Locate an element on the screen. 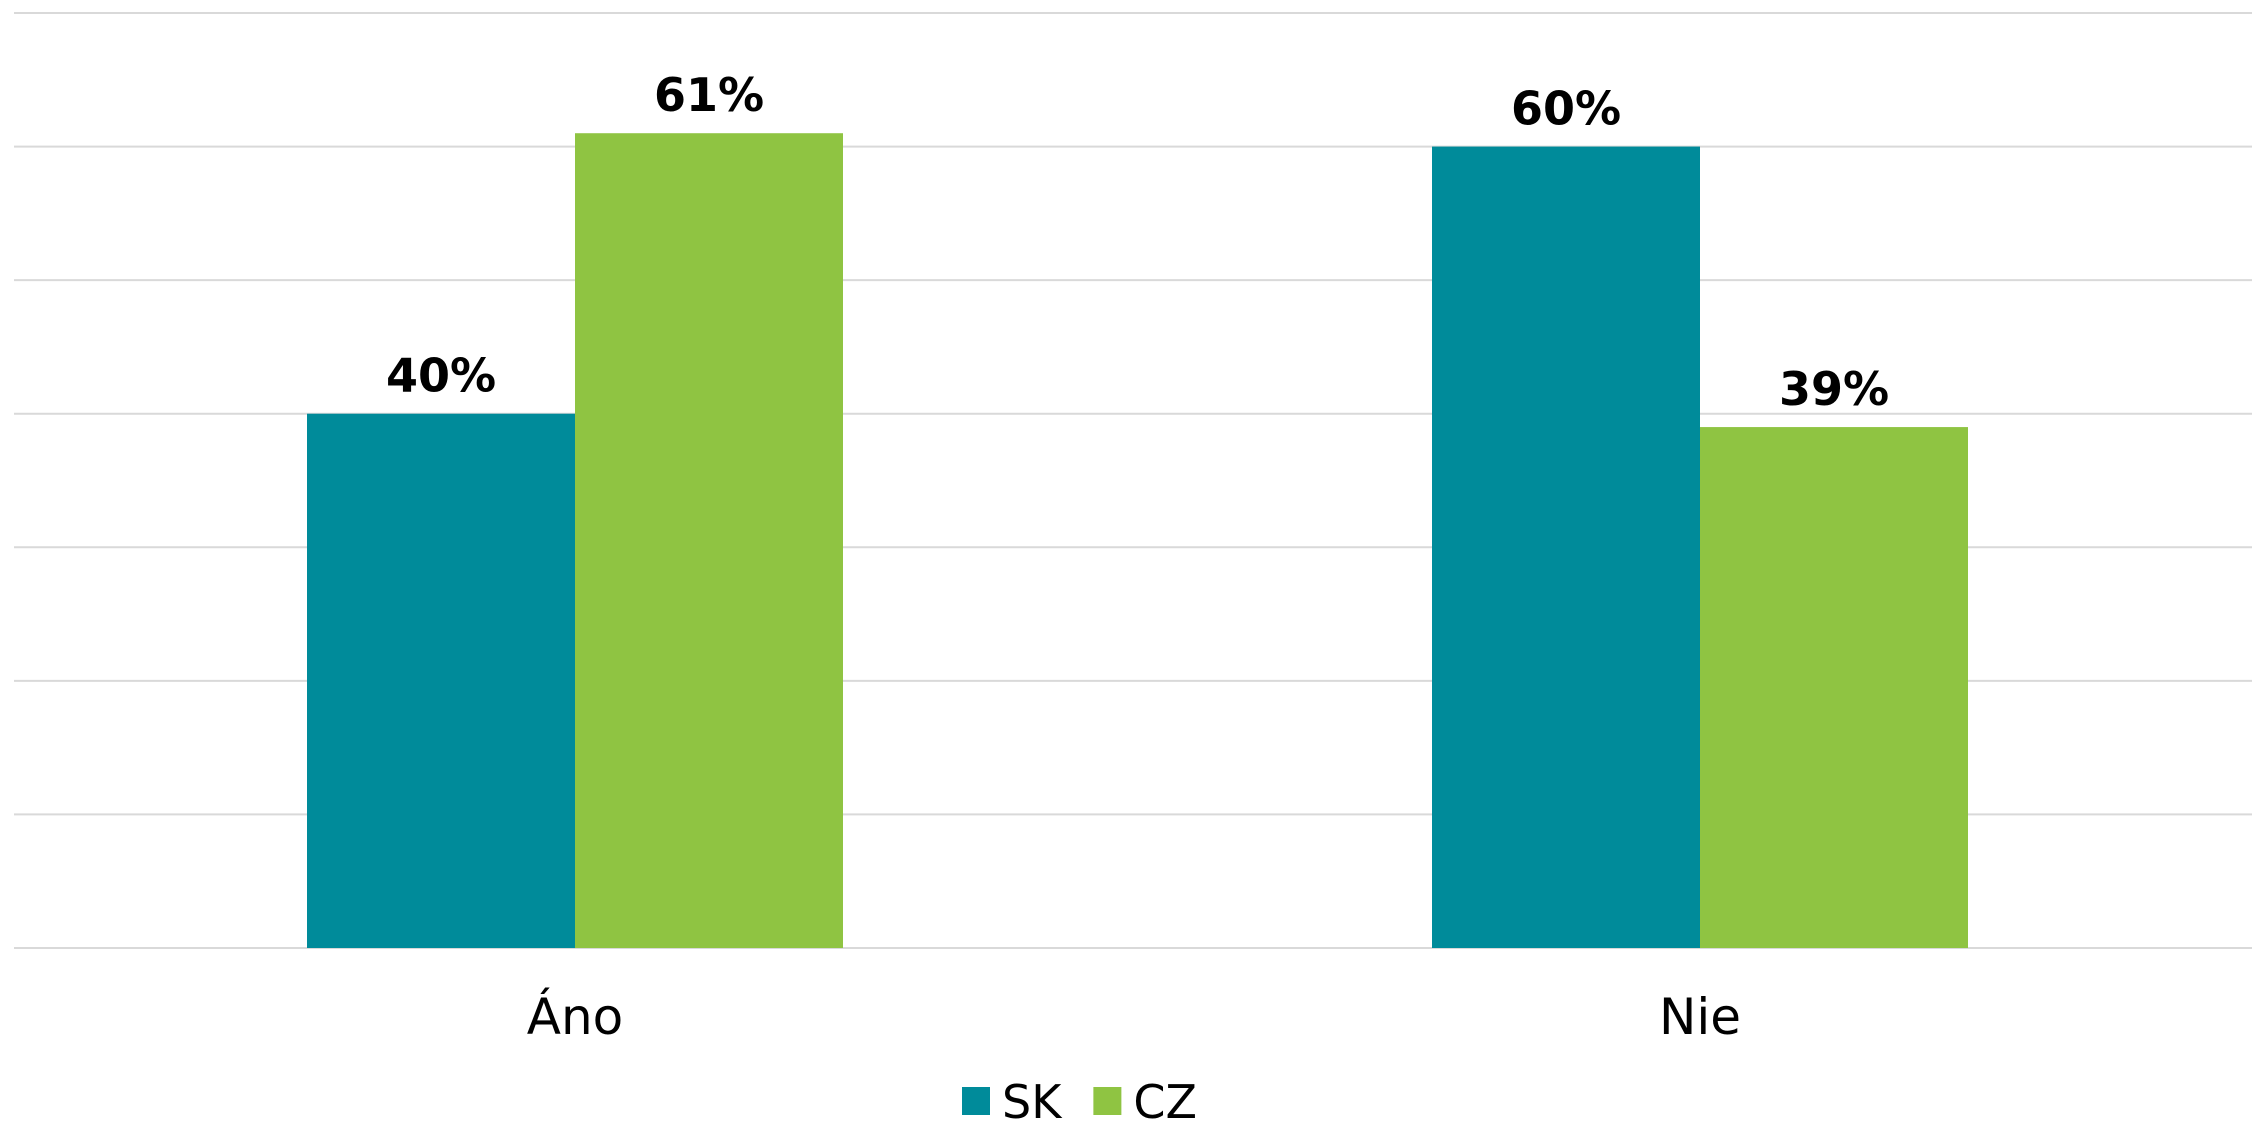 The height and width of the screenshot is (1140, 2252). data-label-sk-1: 40% is located at coordinates (441, 376).